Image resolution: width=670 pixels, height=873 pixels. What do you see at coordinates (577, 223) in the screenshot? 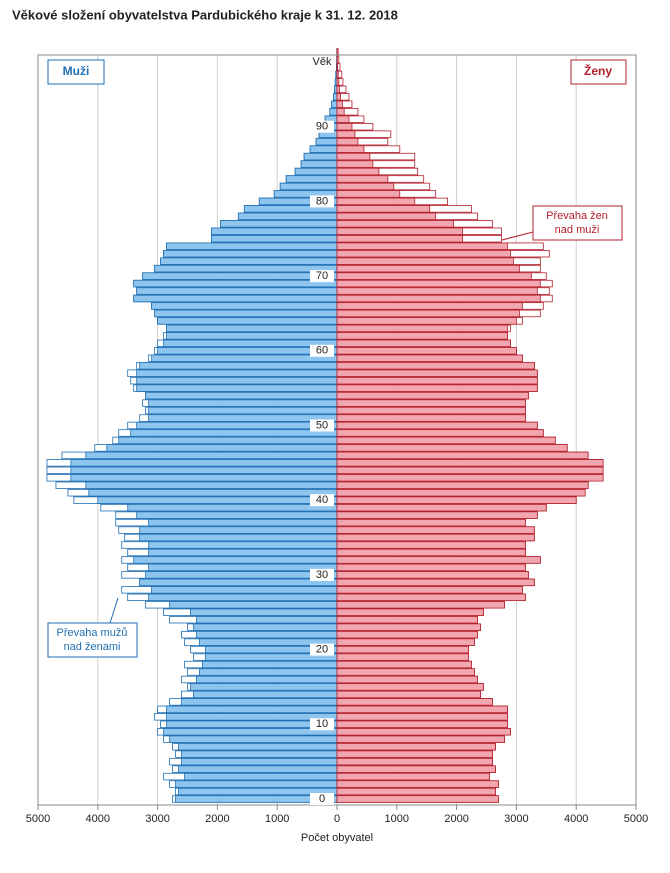
I see `annotation-box` at bounding box center [577, 223].